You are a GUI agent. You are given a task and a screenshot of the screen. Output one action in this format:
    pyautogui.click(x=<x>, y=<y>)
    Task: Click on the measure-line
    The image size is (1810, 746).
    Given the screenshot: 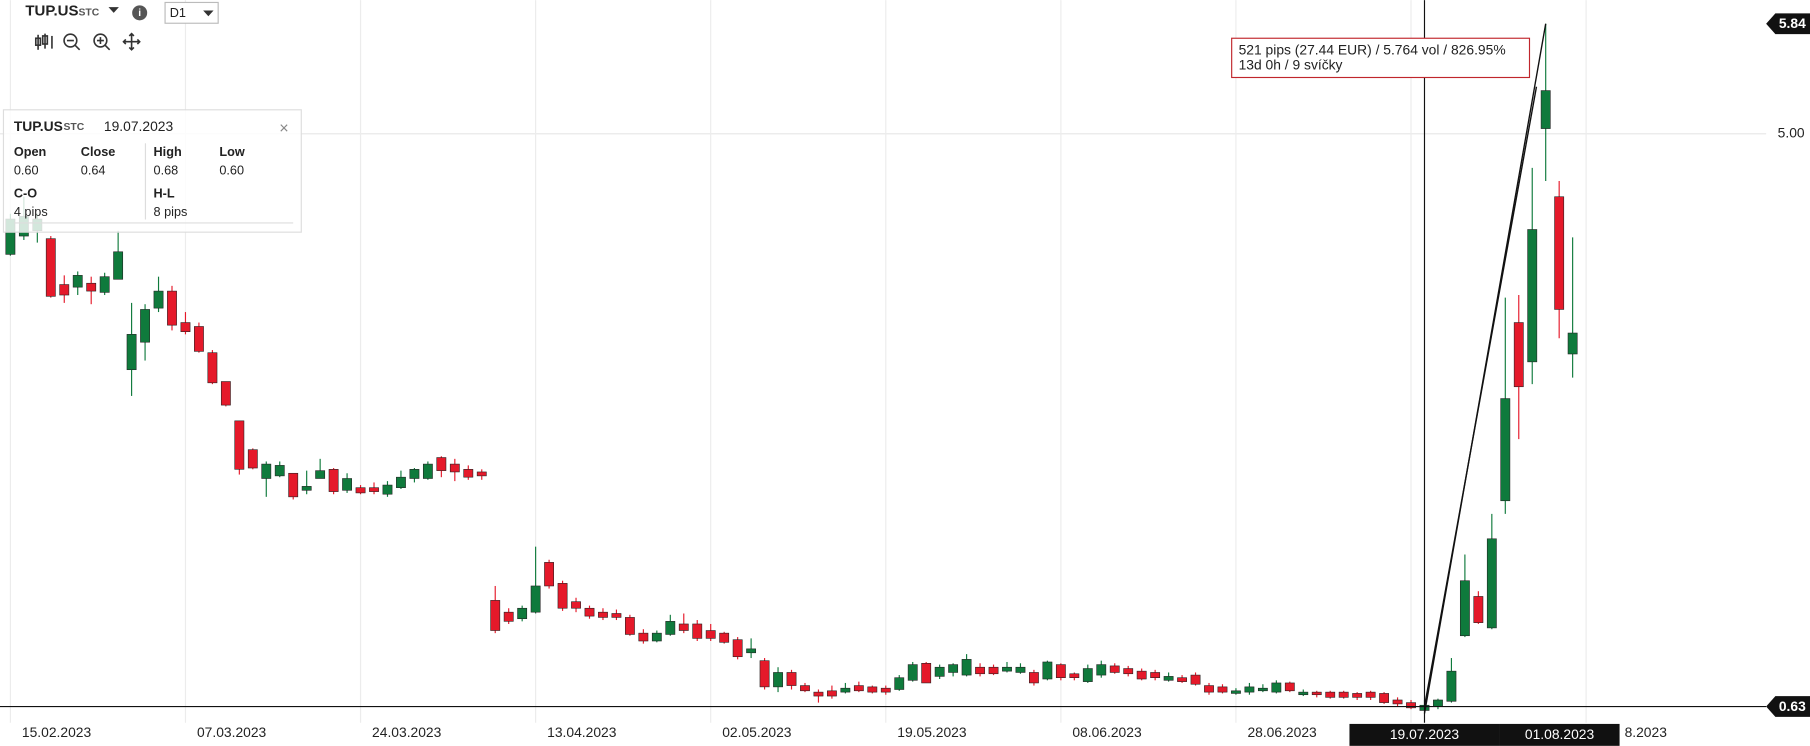 What is the action you would take?
    pyautogui.click(x=1480, y=396)
    